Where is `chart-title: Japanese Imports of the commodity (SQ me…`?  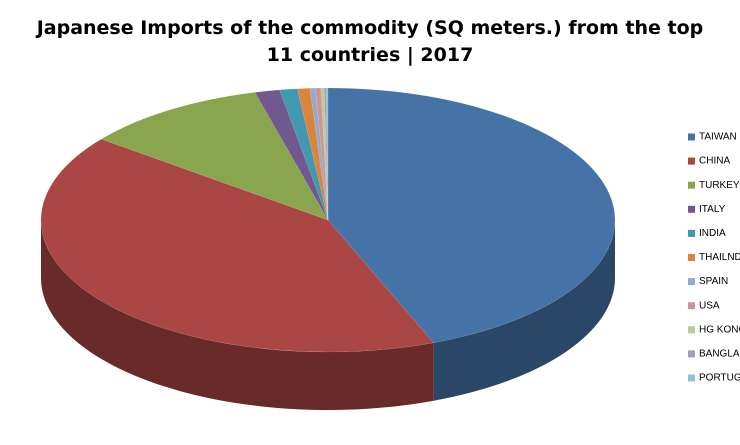 chart-title: Japanese Imports of the commodity (SQ me… is located at coordinates (369, 41).